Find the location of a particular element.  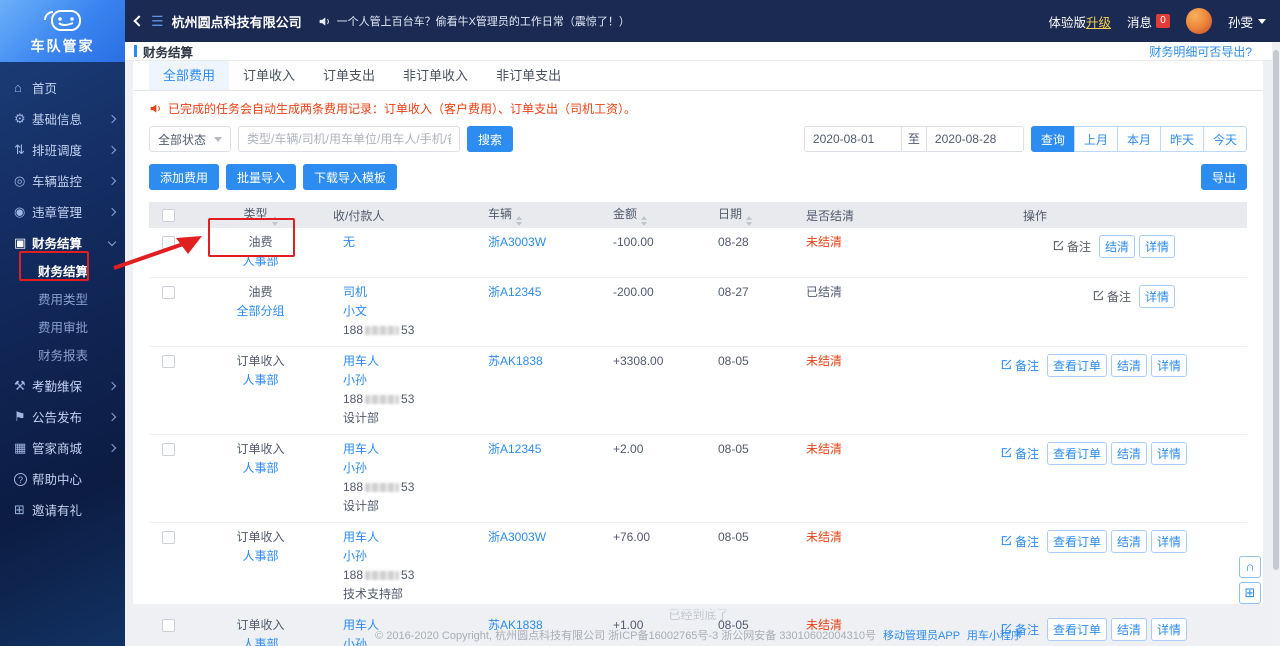

sidebar-item-mall: ▦ 管家商城 is located at coordinates (62, 447).